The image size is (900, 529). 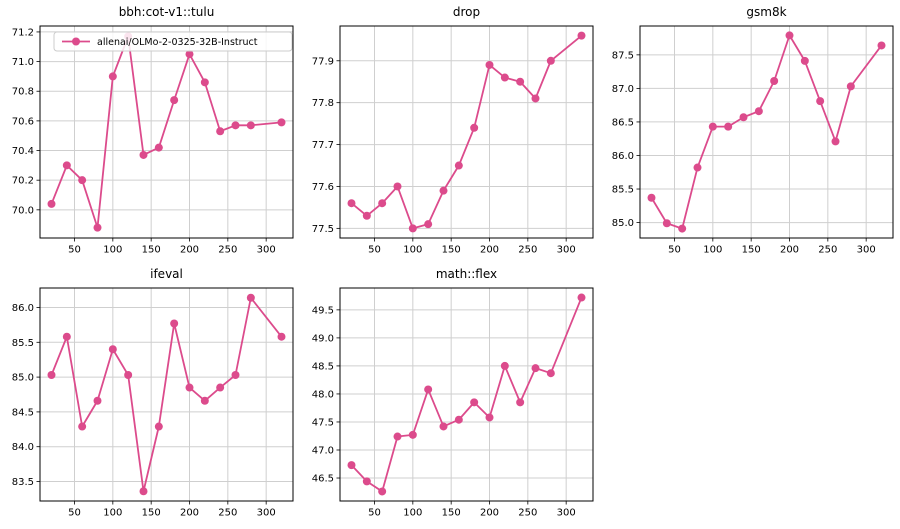 What do you see at coordinates (166, 274) in the screenshot?
I see `chart-title: ifeval` at bounding box center [166, 274].